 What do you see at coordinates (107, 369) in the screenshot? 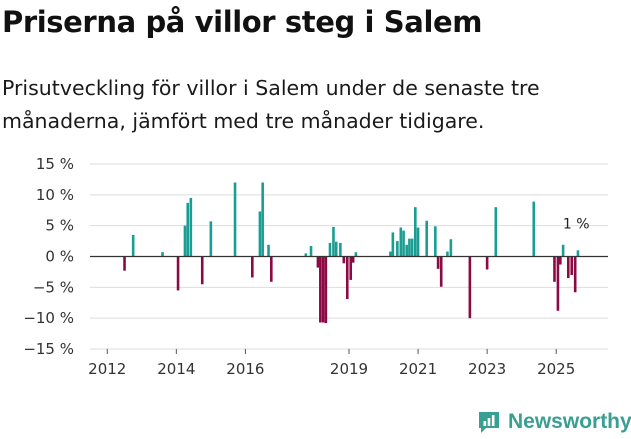
I see `x-tick-label: 2012` at bounding box center [107, 369].